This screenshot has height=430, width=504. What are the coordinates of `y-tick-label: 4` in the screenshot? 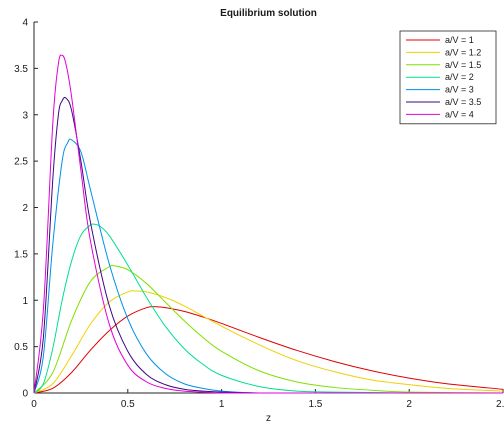 It's located at (25, 23).